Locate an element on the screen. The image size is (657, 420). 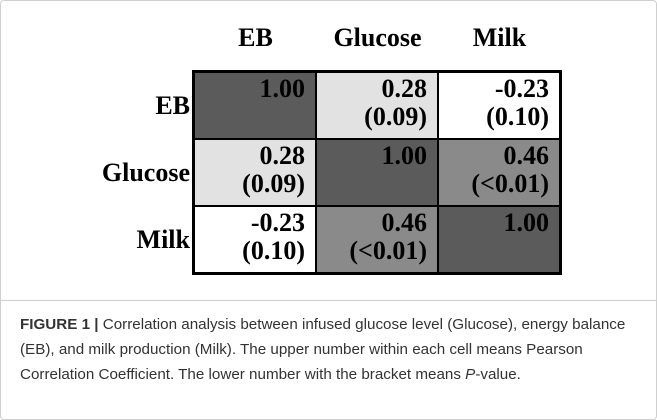
caption-end: -value. is located at coordinates (498, 374).